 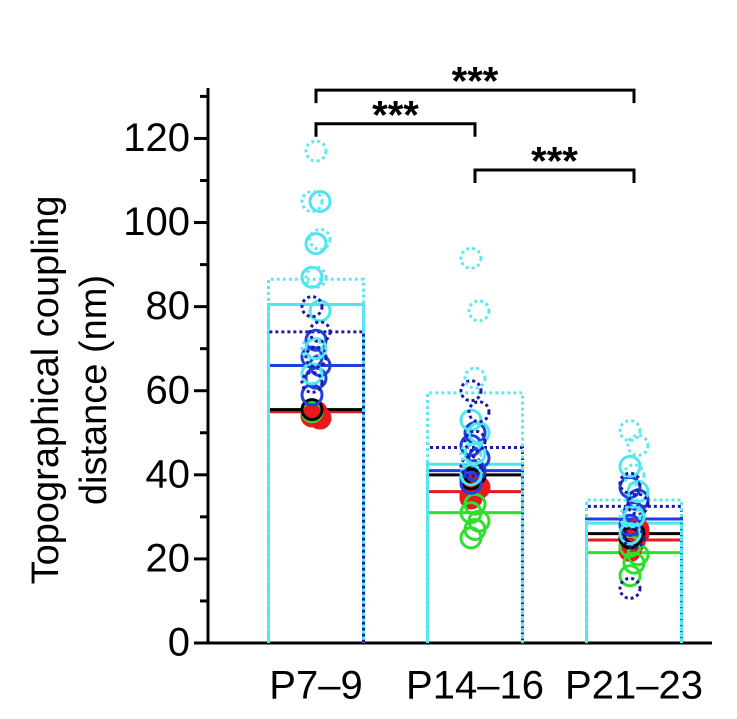 I want to click on y-tick-label: 80, so click(x=168, y=306).